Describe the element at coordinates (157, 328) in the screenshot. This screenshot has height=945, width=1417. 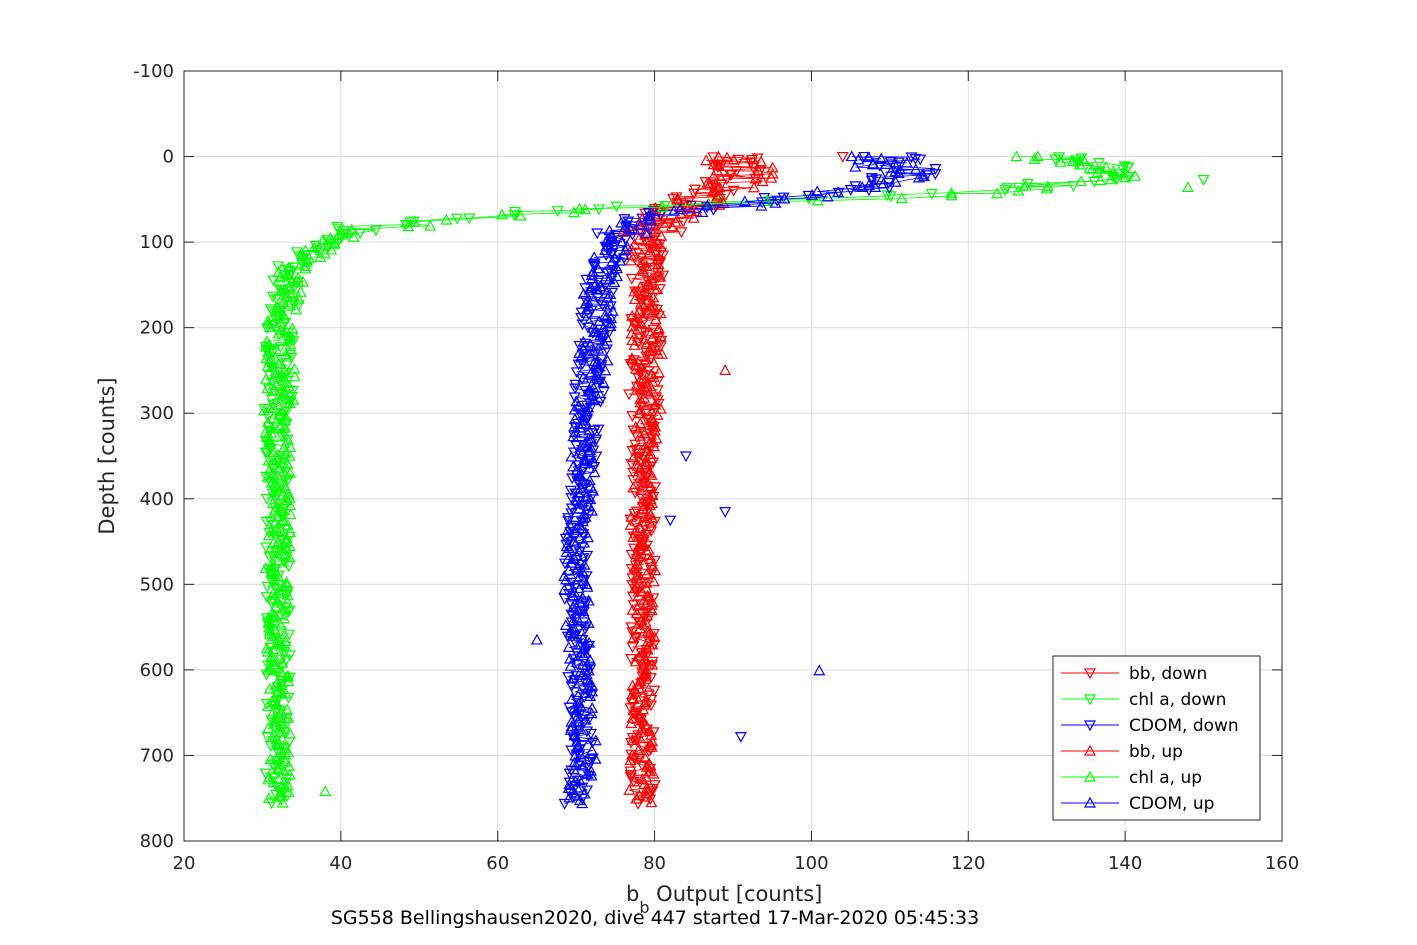
I see `y-tick-label: 200` at that location.